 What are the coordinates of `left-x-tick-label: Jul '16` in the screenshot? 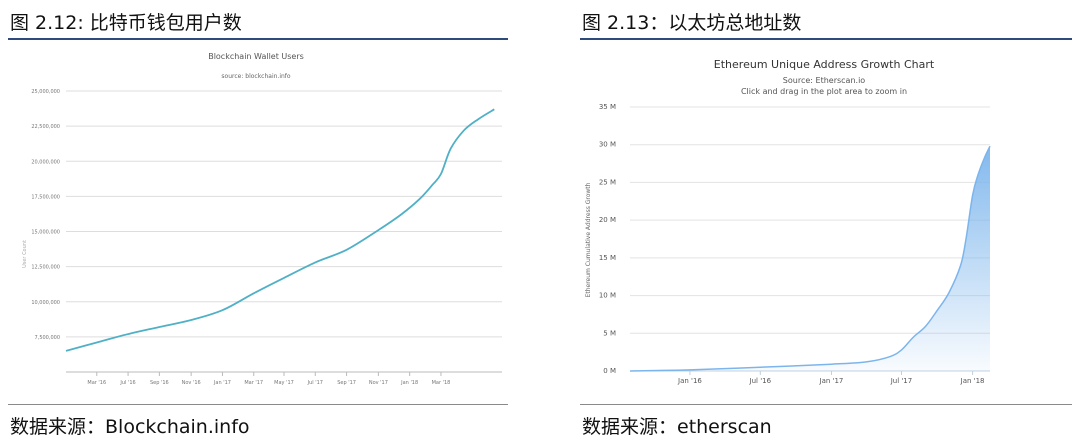 It's located at (127, 383).